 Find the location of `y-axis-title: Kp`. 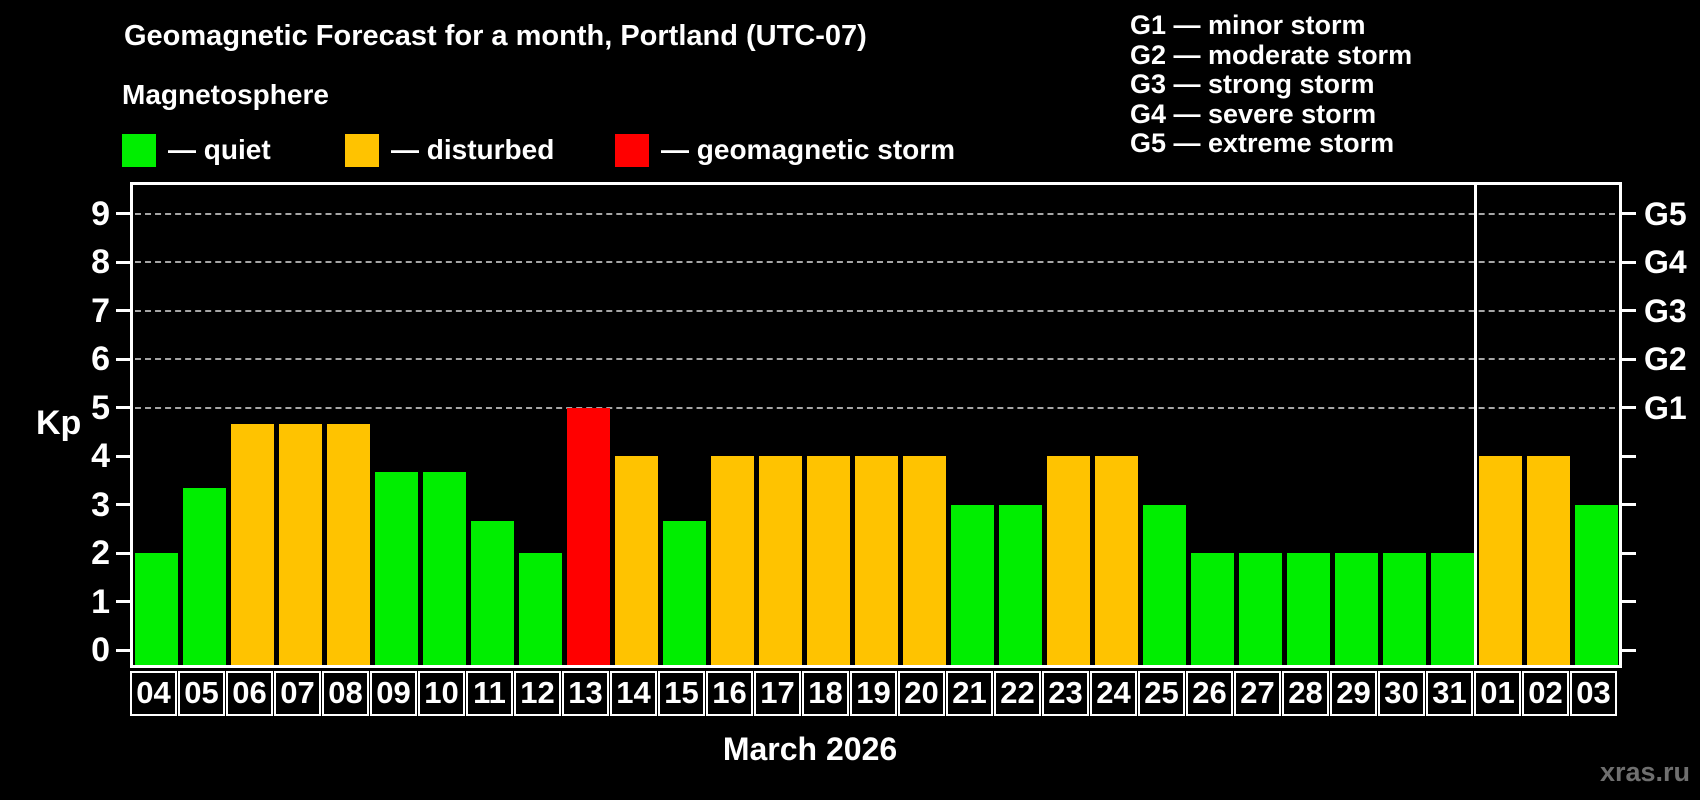

y-axis-title: Kp is located at coordinates (59, 423).